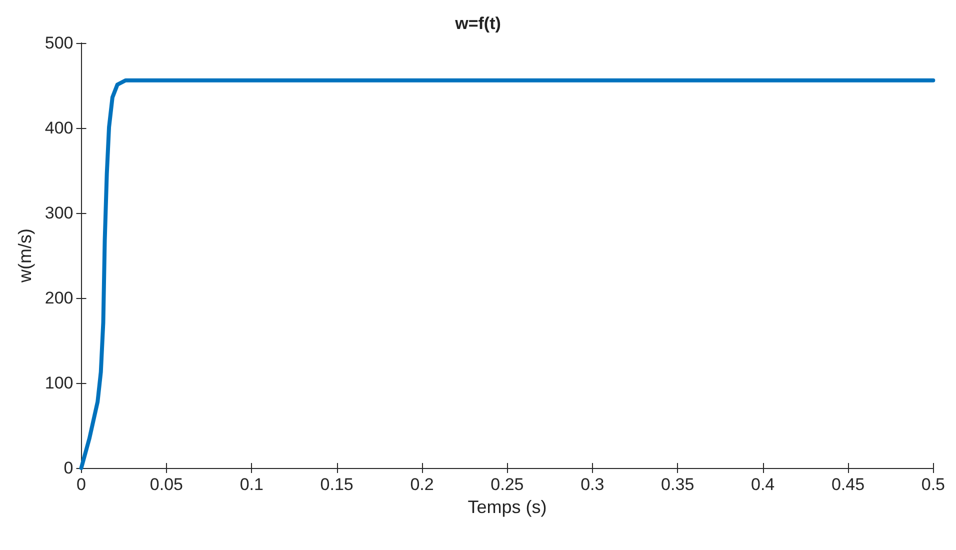  Describe the element at coordinates (762, 484) in the screenshot. I see `x-tick-label: 0.4` at that location.